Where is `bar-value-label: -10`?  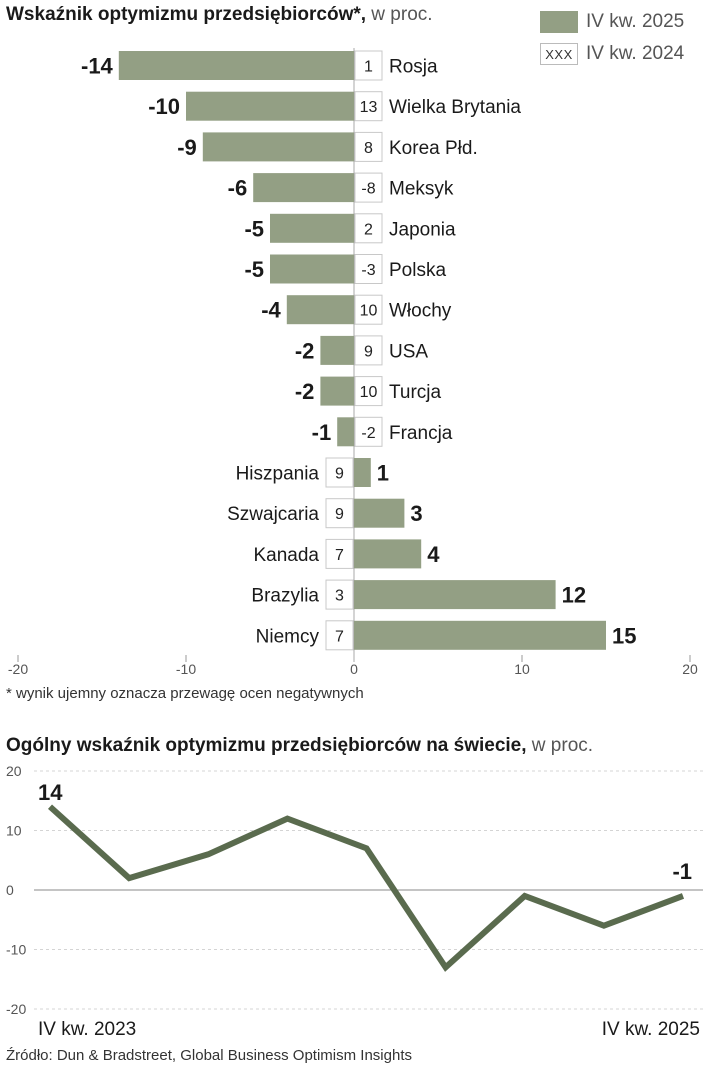 bar-value-label: -10 is located at coordinates (164, 106).